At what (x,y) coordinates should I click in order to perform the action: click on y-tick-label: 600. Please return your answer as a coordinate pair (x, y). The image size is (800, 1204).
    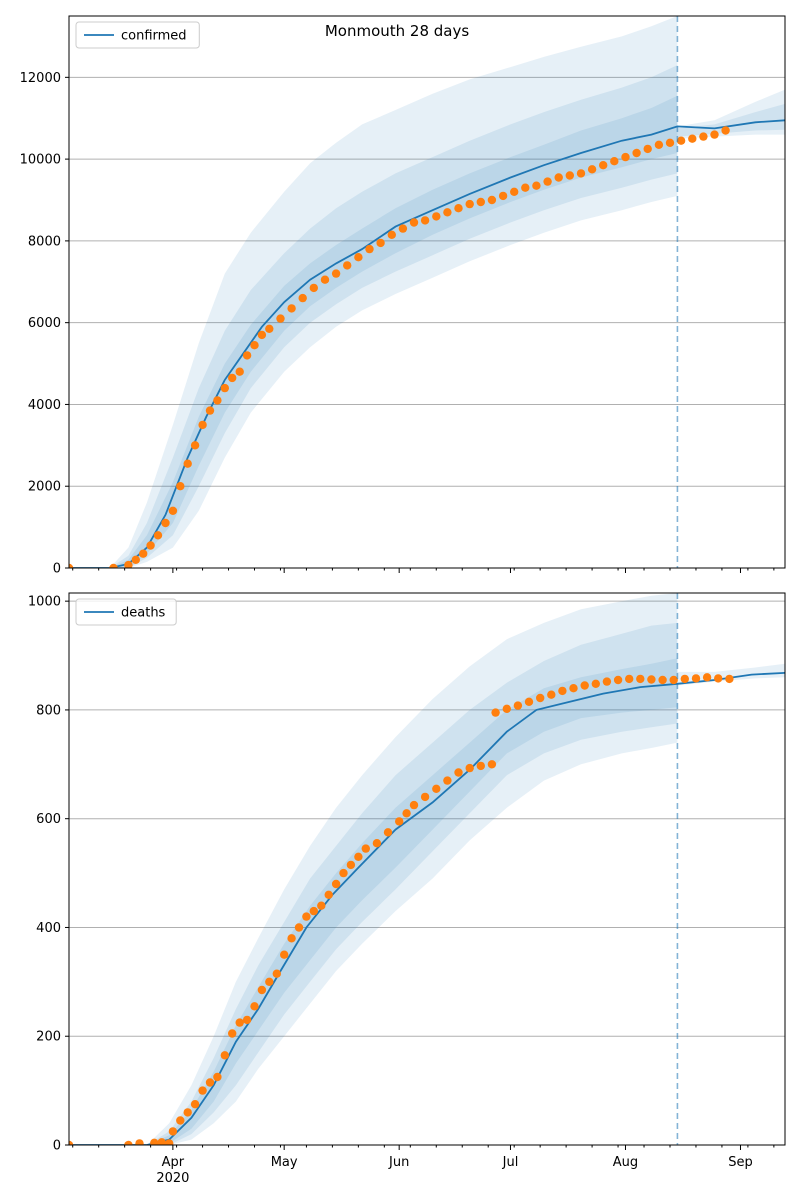
    Looking at the image, I should click on (48, 819).